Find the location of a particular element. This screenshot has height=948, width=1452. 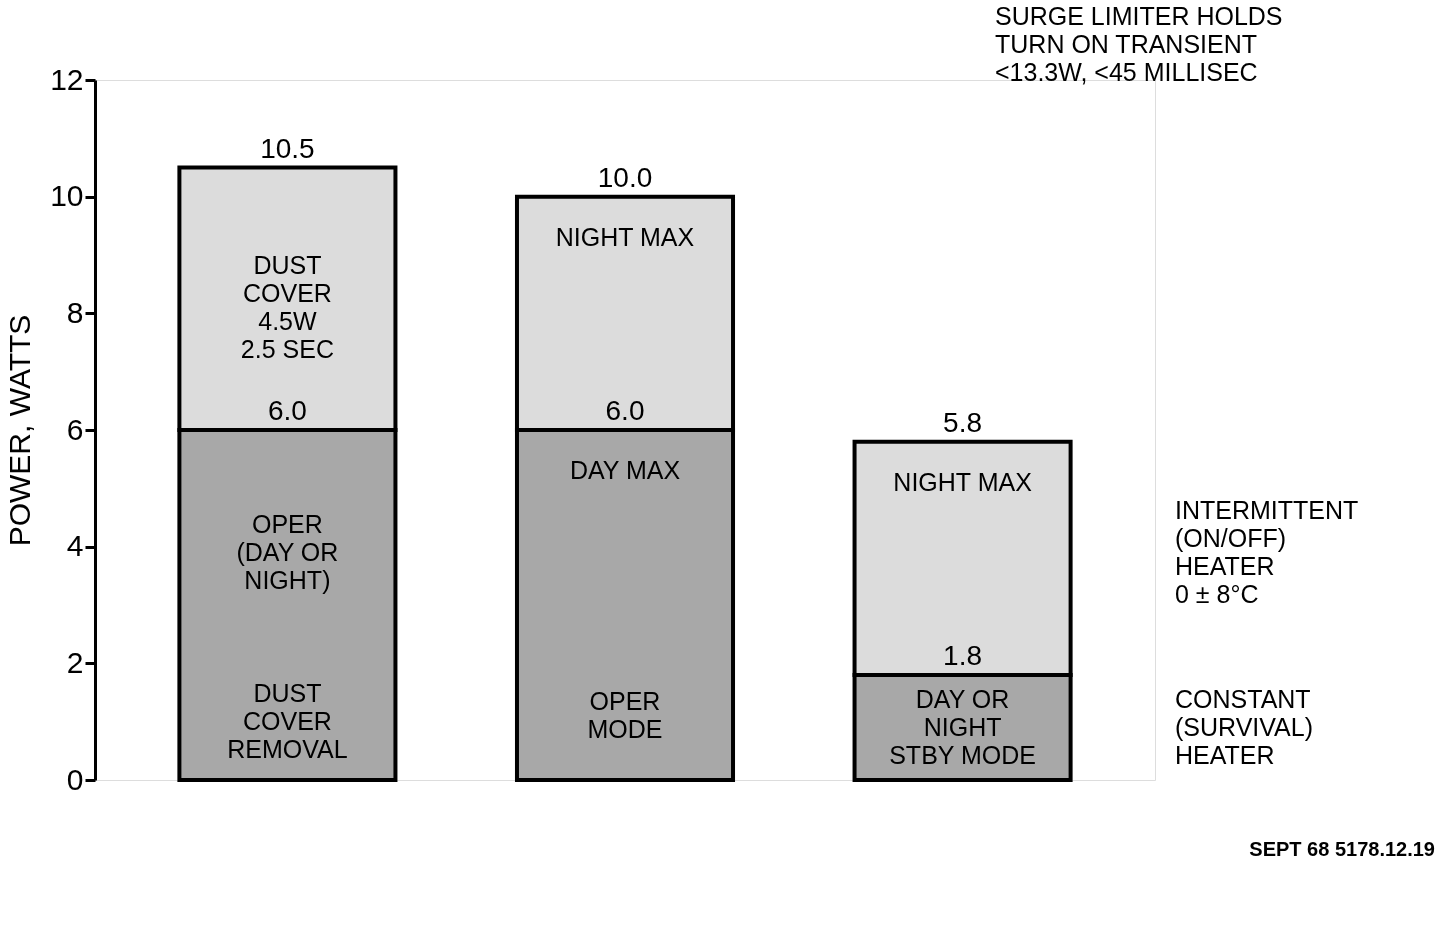

y-tick-label: 2 is located at coordinates (75, 662).